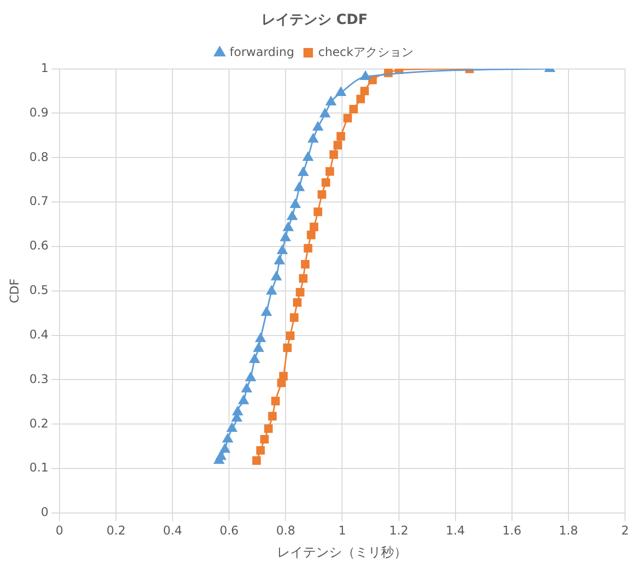  I want to click on x-tick-label: 1.2, so click(398, 530).